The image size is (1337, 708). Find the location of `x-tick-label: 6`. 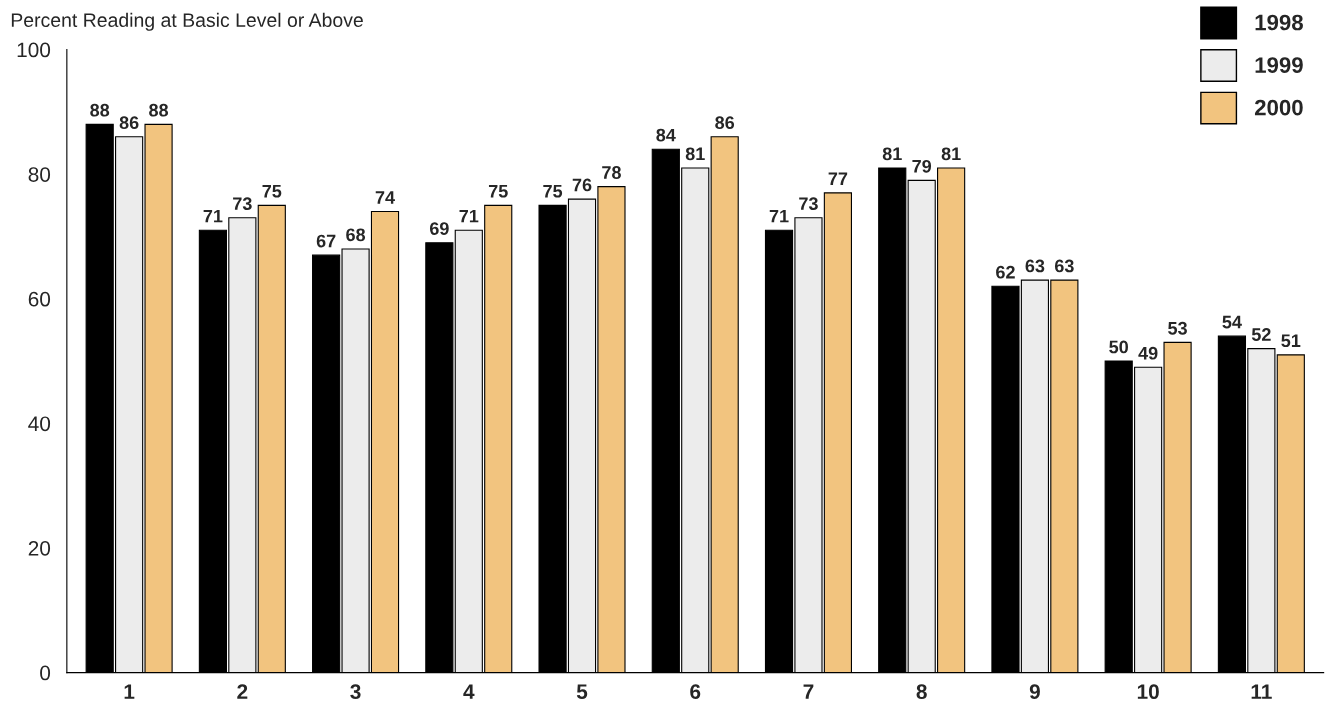

x-tick-label: 6 is located at coordinates (695, 692).